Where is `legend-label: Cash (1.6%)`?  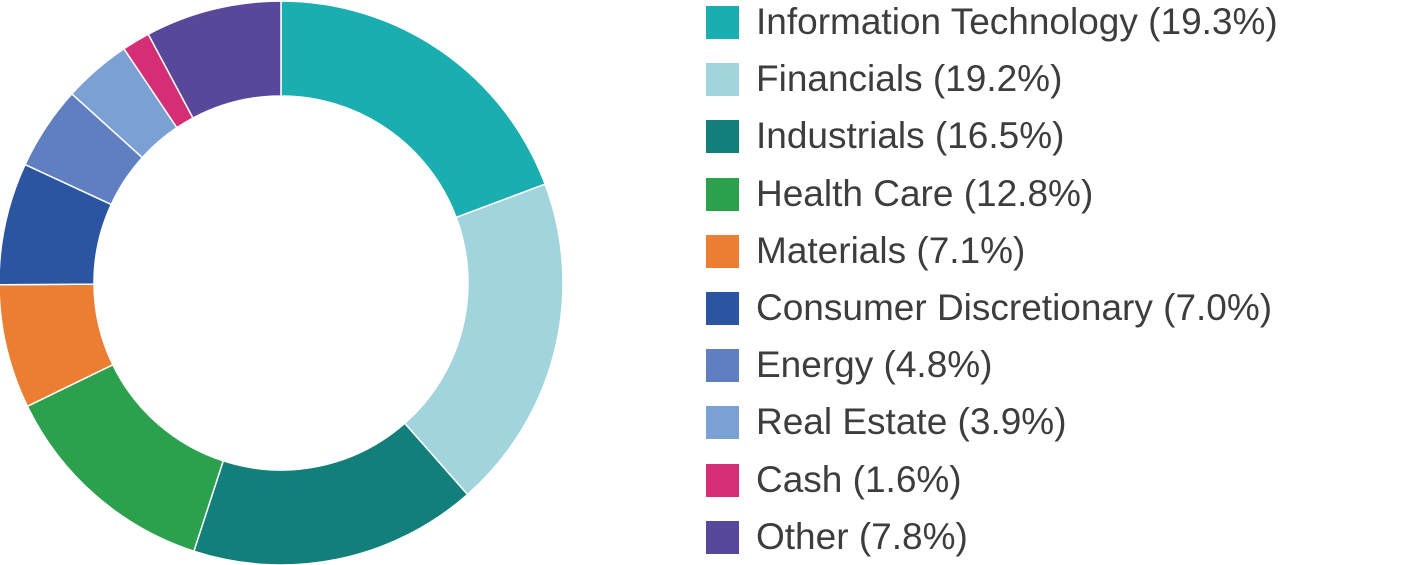 legend-label: Cash (1.6%) is located at coordinates (859, 479).